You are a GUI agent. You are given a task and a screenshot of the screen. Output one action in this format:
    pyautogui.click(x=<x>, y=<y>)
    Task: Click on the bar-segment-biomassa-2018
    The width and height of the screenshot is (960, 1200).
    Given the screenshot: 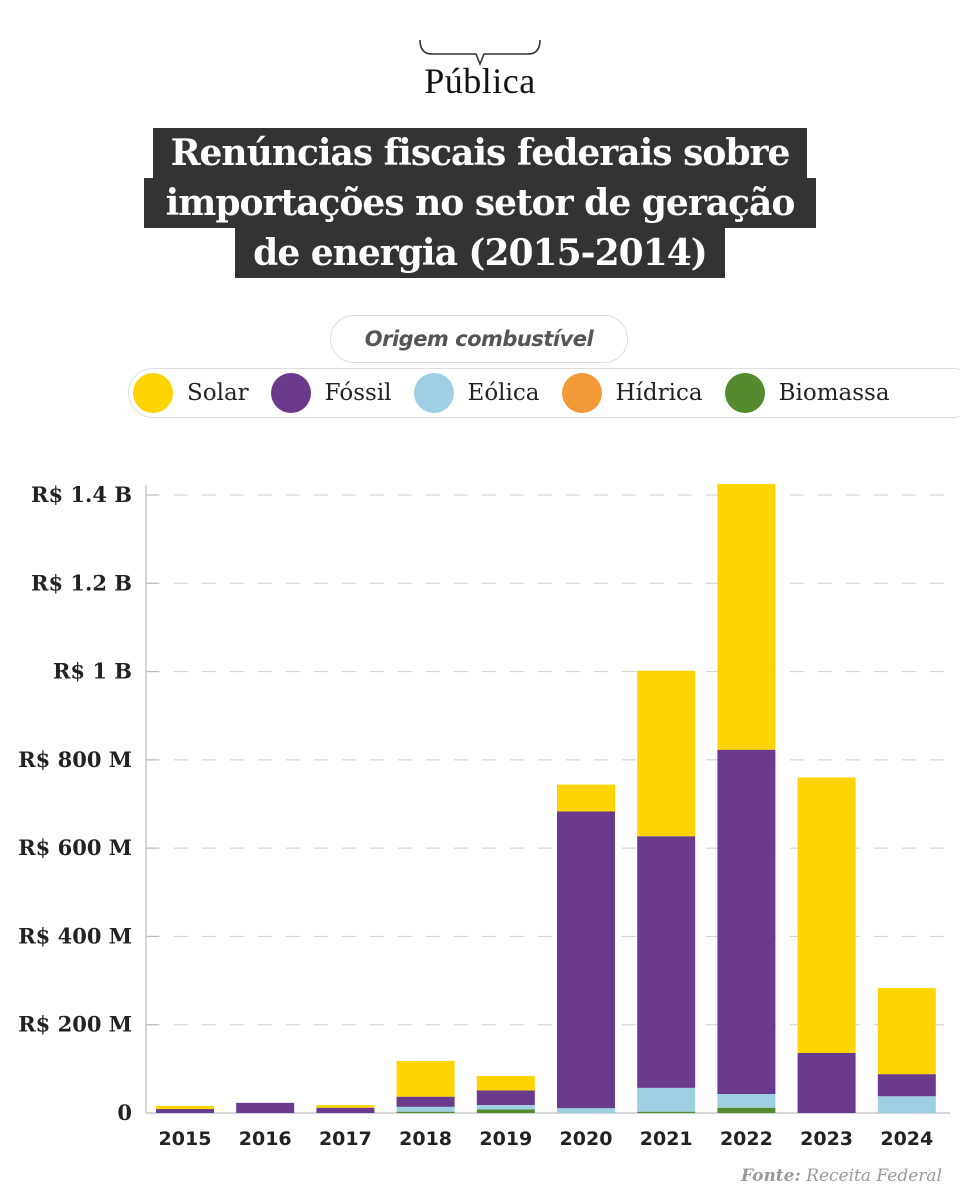 What is the action you would take?
    pyautogui.click(x=425, y=1112)
    